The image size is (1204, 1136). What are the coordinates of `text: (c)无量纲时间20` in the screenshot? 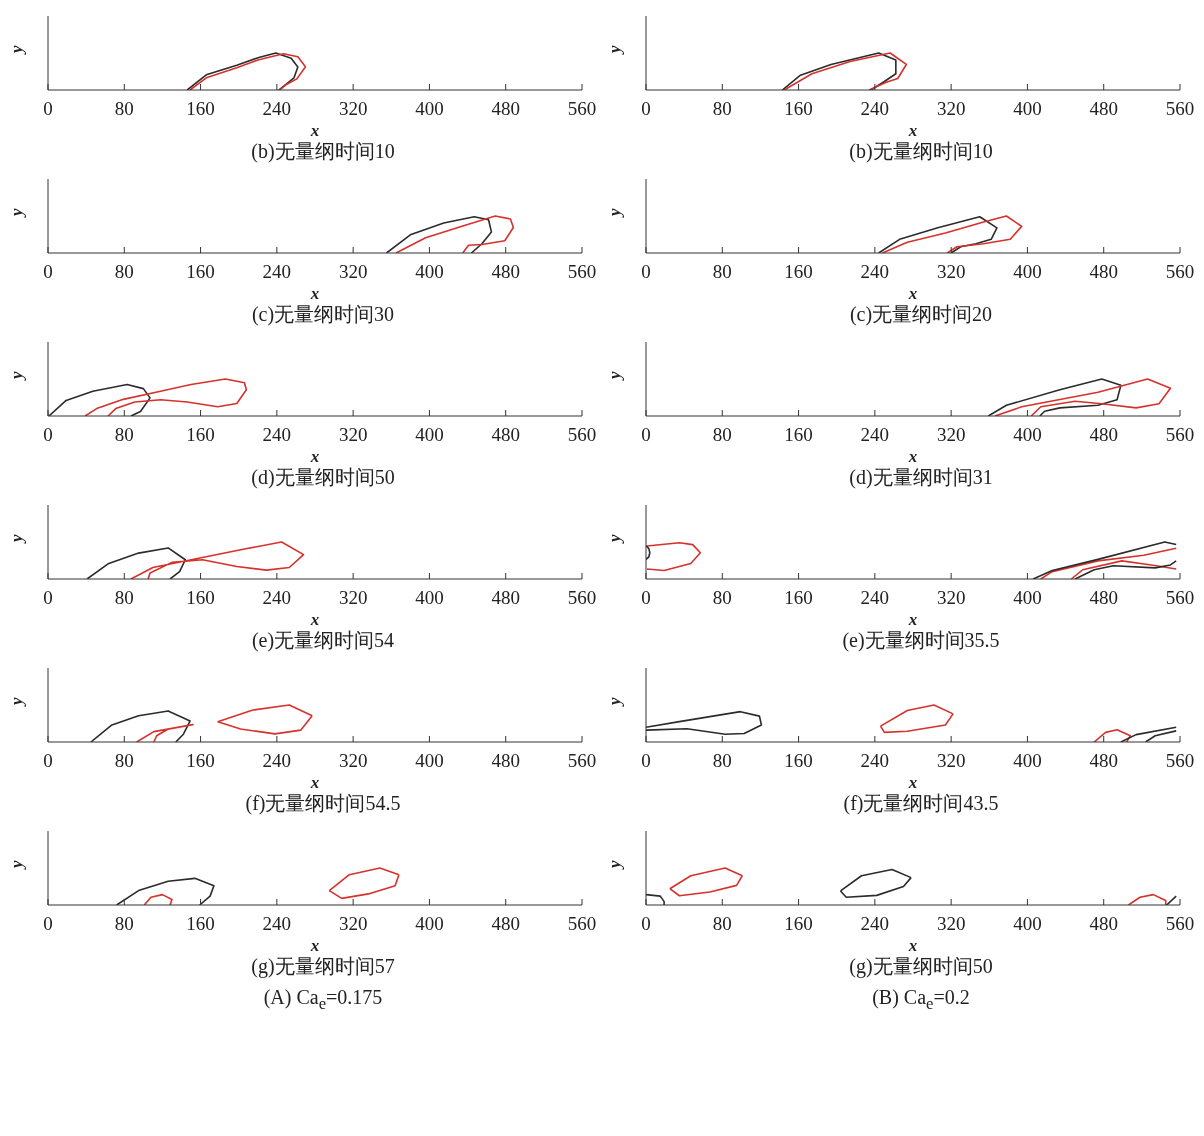 It's located at (921, 315).